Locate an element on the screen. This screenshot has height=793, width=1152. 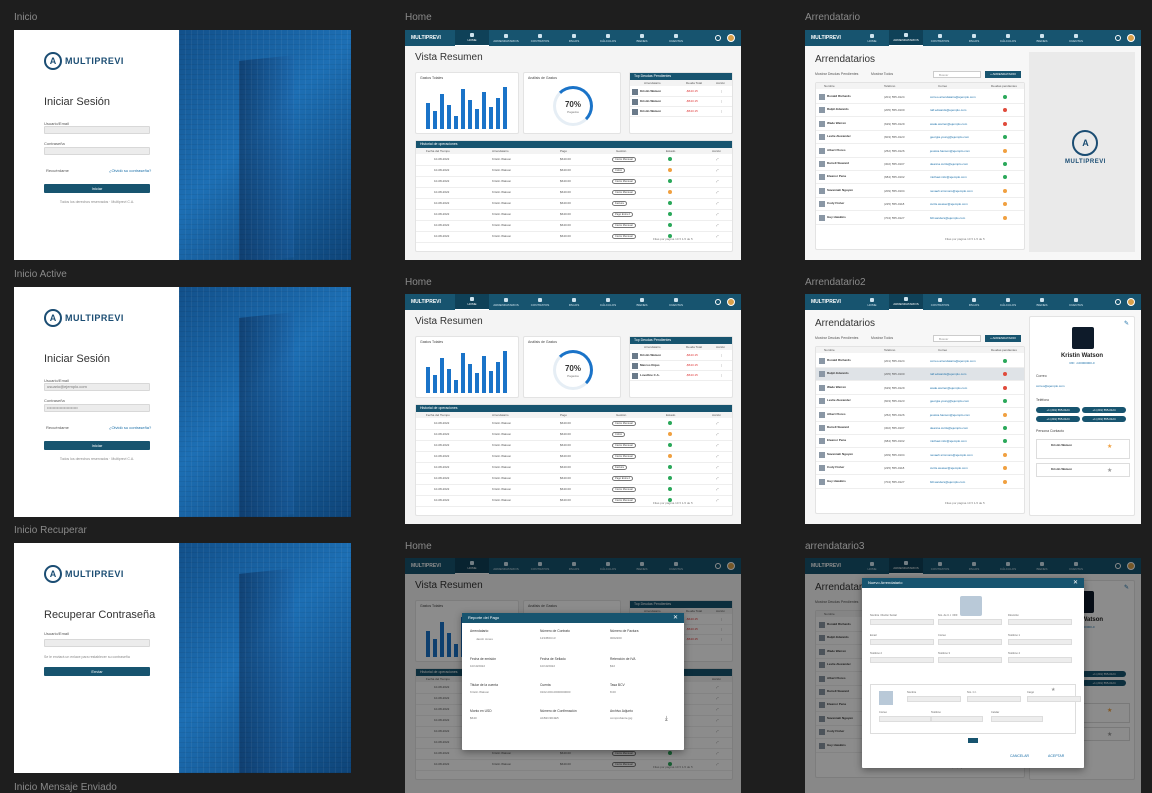
add-tenant-button: + ARRENDATARIO is located at coordinates (1003, 338).